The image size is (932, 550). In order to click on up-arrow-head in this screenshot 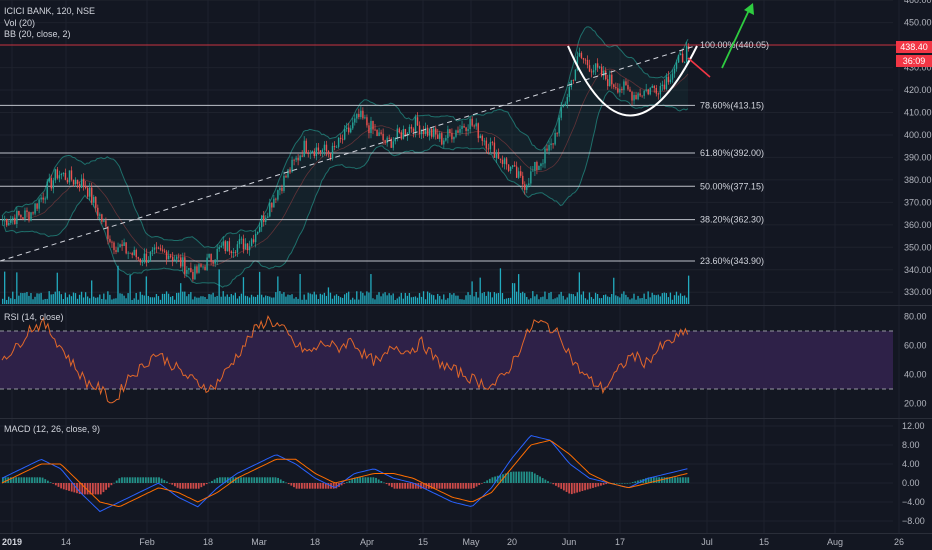, I will do `click(749, 9)`.